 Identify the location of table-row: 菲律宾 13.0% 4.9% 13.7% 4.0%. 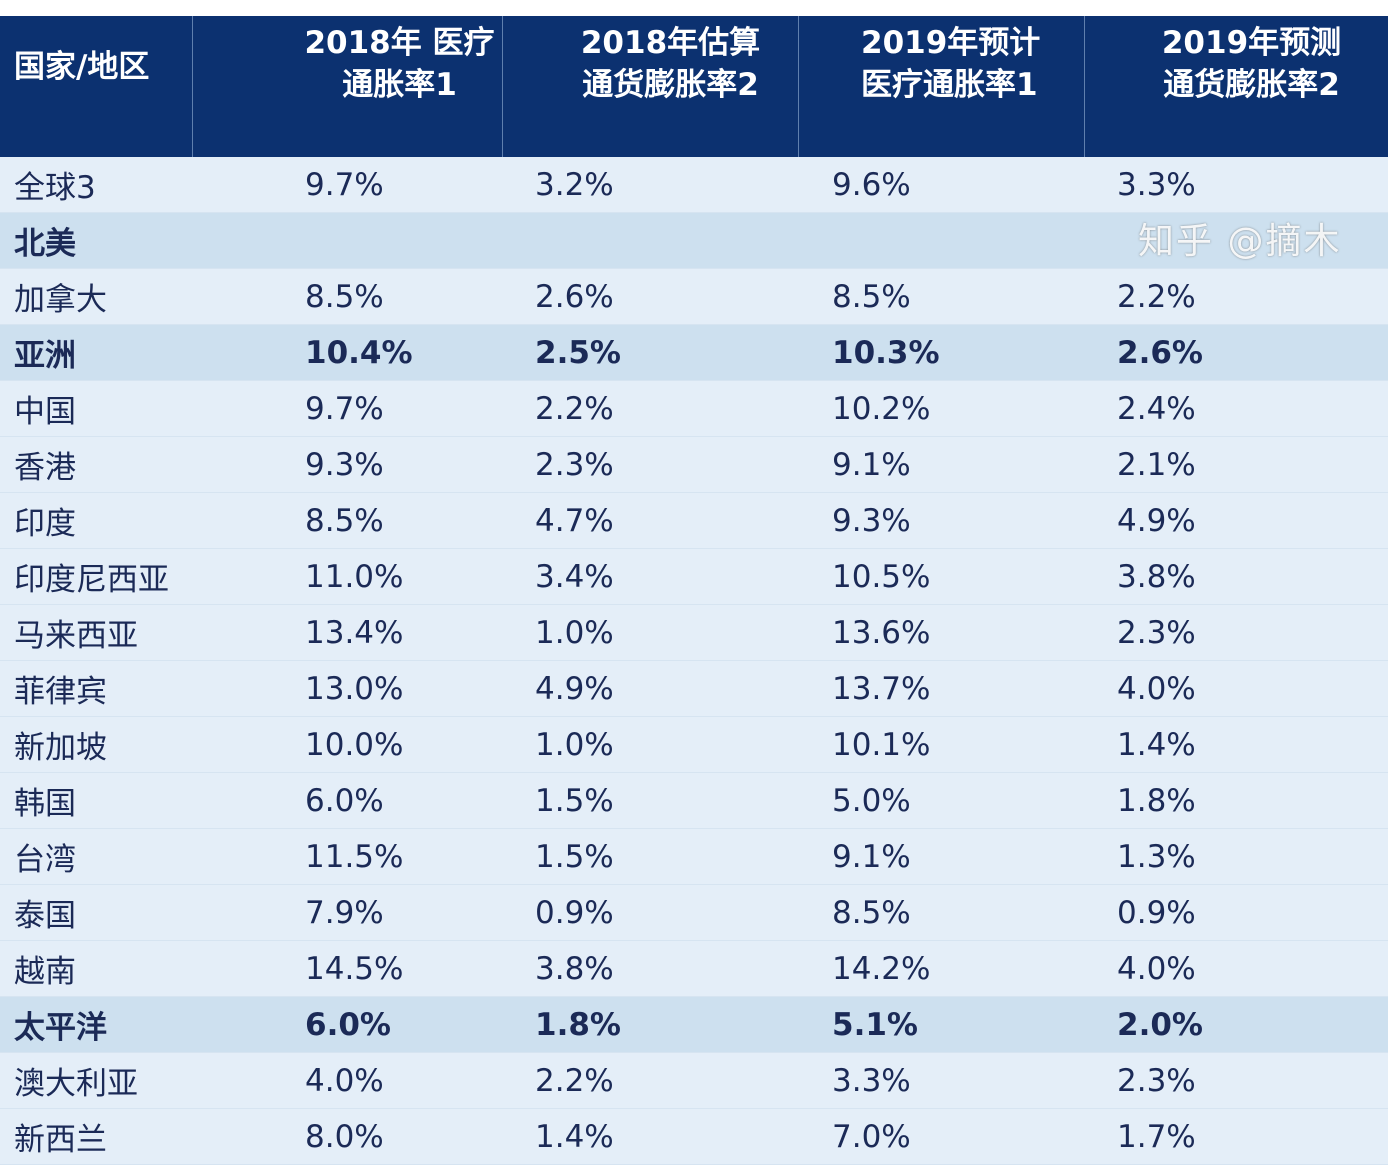
(694, 689).